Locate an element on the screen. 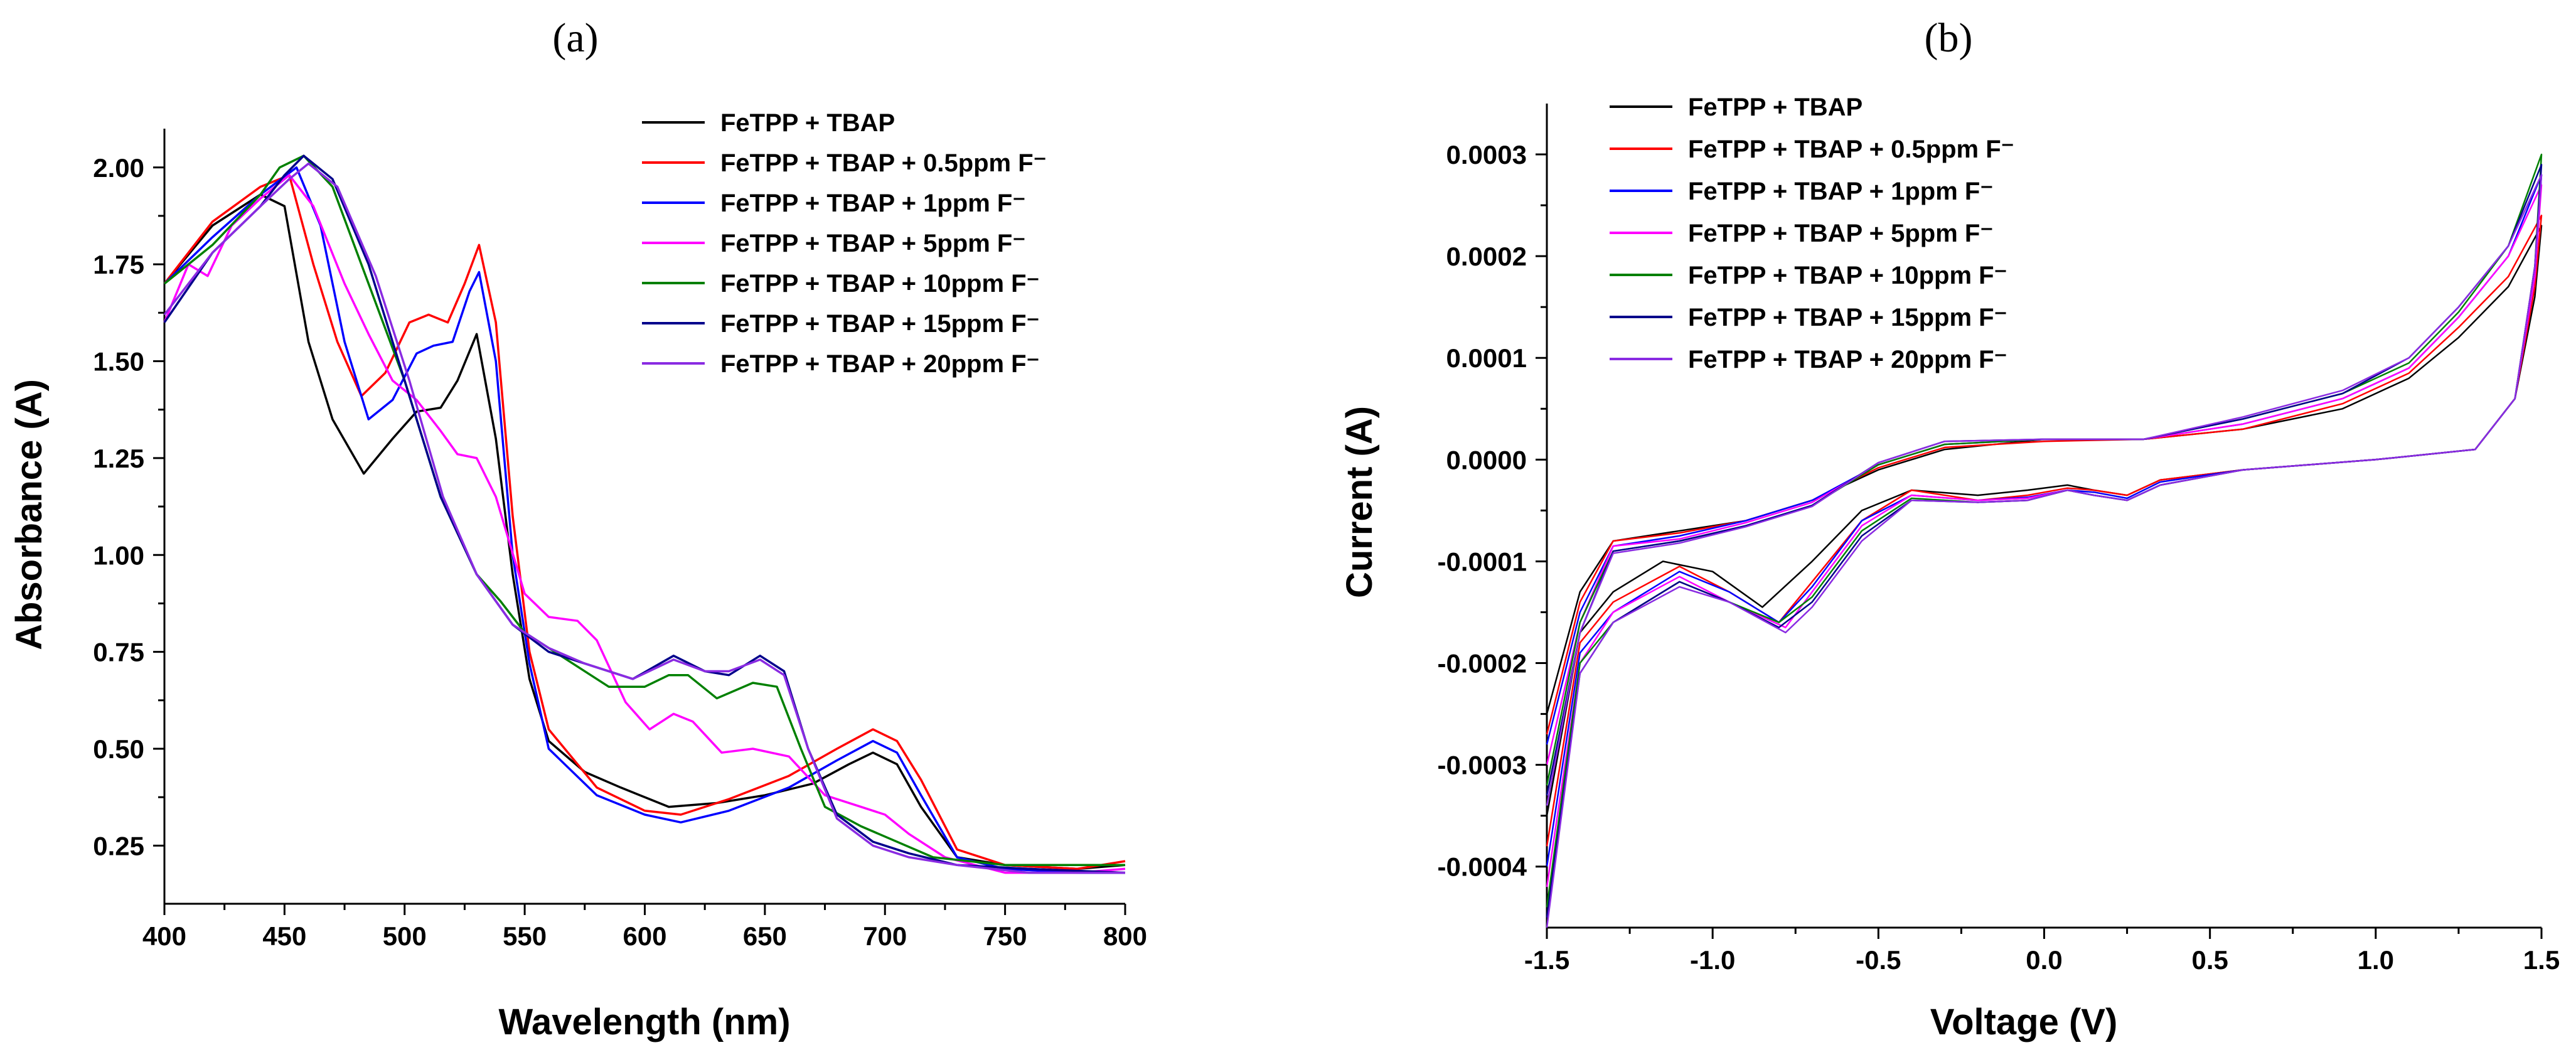 Image resolution: width=2576 pixels, height=1050 pixels. panel-b-x-tick-label: -1.5 is located at coordinates (1546, 960).